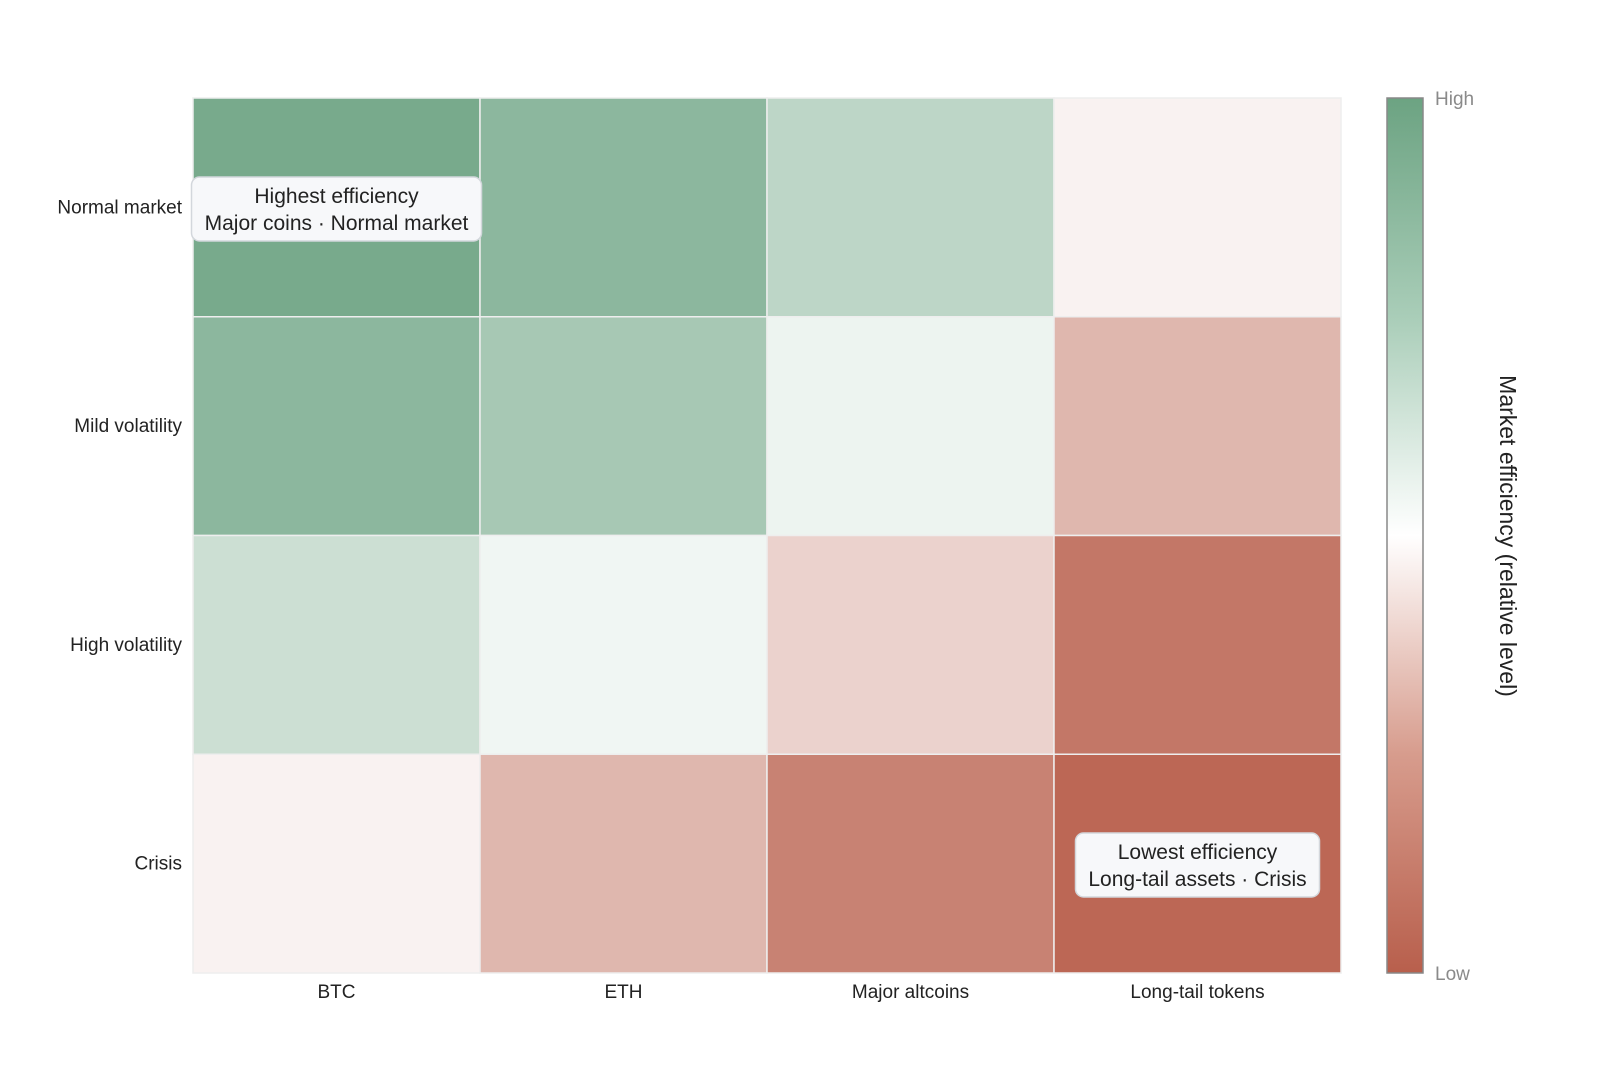 Image resolution: width=1600 pixels, height=1089 pixels. Describe the element at coordinates (337, 223) in the screenshot. I see `annotation-line2: Major coins · Normal market` at that location.